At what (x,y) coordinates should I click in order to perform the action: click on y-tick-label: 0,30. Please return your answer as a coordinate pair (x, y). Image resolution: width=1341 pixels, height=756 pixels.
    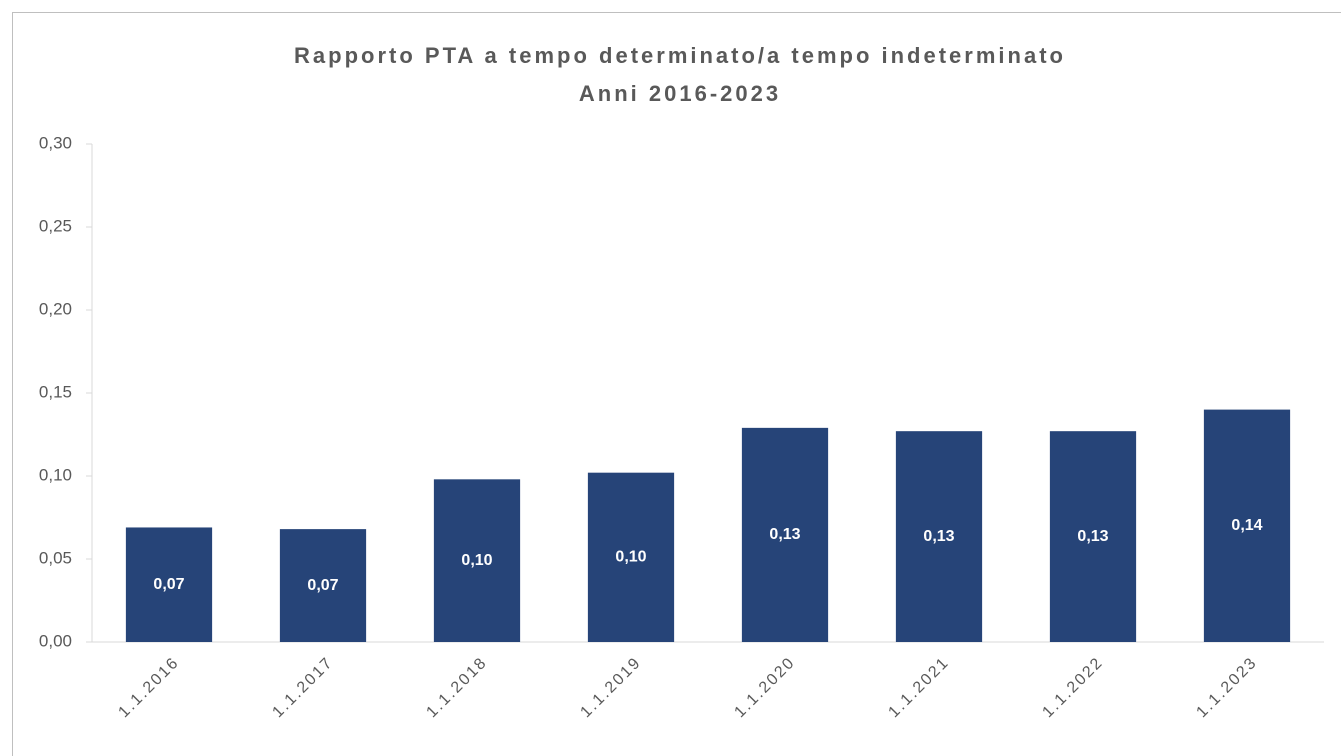
    Looking at the image, I should click on (55, 142).